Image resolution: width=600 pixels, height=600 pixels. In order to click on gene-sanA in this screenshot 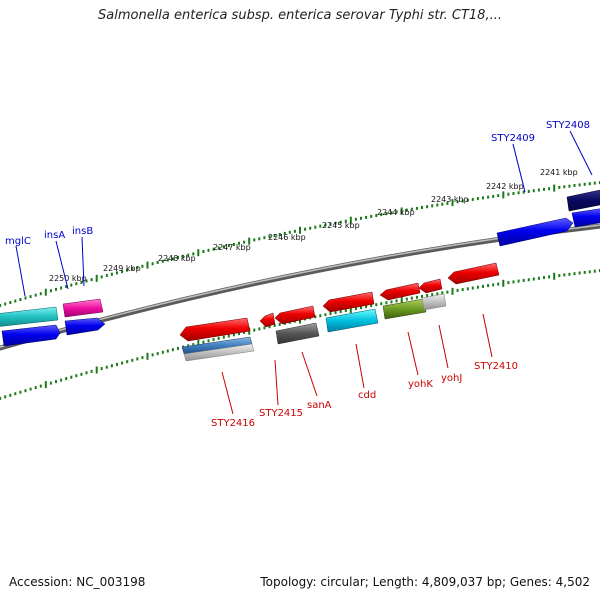, I will do `click(295, 315)`.